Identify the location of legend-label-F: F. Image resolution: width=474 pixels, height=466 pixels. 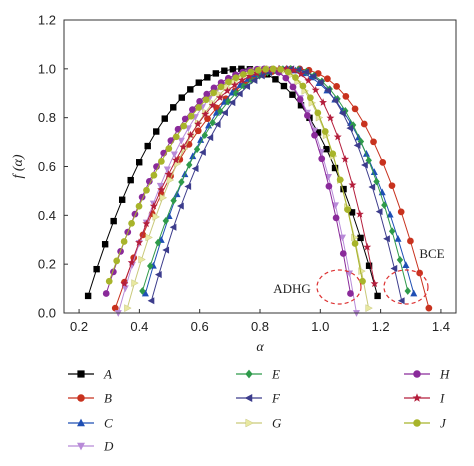
(276, 398).